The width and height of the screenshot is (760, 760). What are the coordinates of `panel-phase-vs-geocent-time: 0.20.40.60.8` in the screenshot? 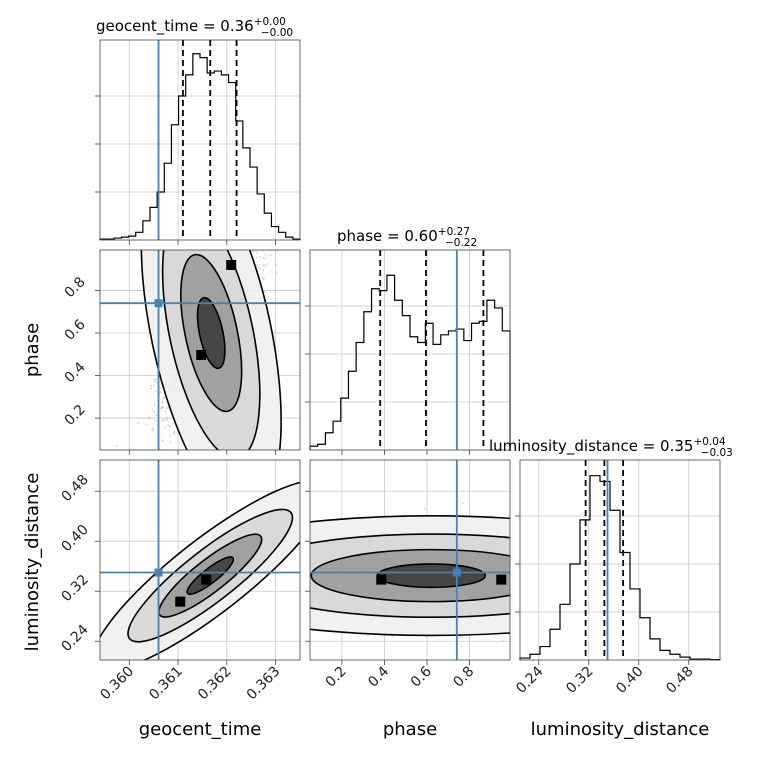 It's located at (181, 352).